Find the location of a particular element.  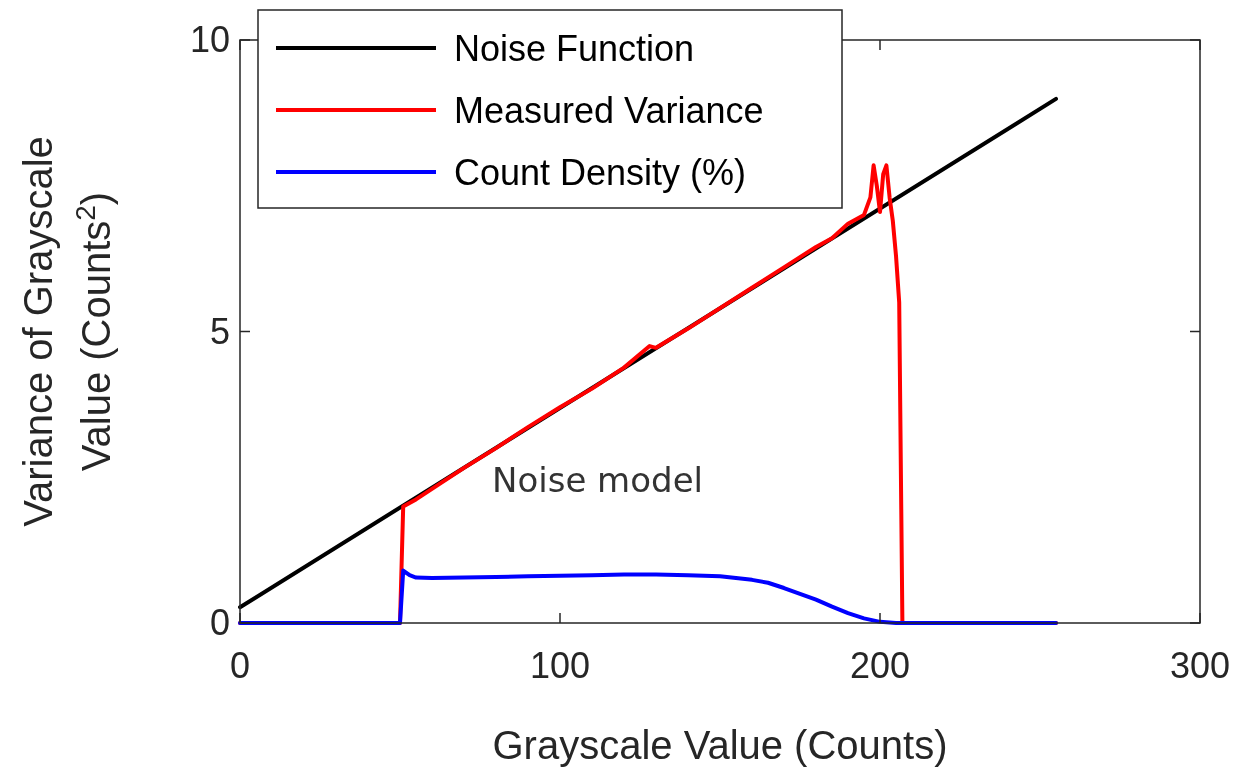

x-tick-label: 100 is located at coordinates (560, 665).